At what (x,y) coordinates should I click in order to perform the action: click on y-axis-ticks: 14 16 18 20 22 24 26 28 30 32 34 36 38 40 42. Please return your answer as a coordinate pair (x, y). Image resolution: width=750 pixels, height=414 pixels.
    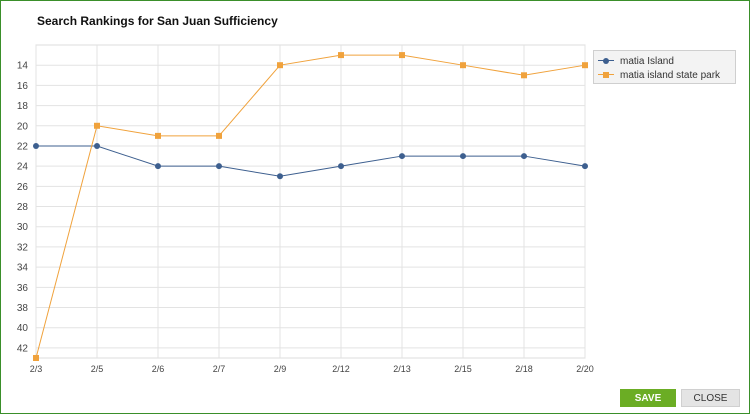
    Looking at the image, I should click on (23, 208).